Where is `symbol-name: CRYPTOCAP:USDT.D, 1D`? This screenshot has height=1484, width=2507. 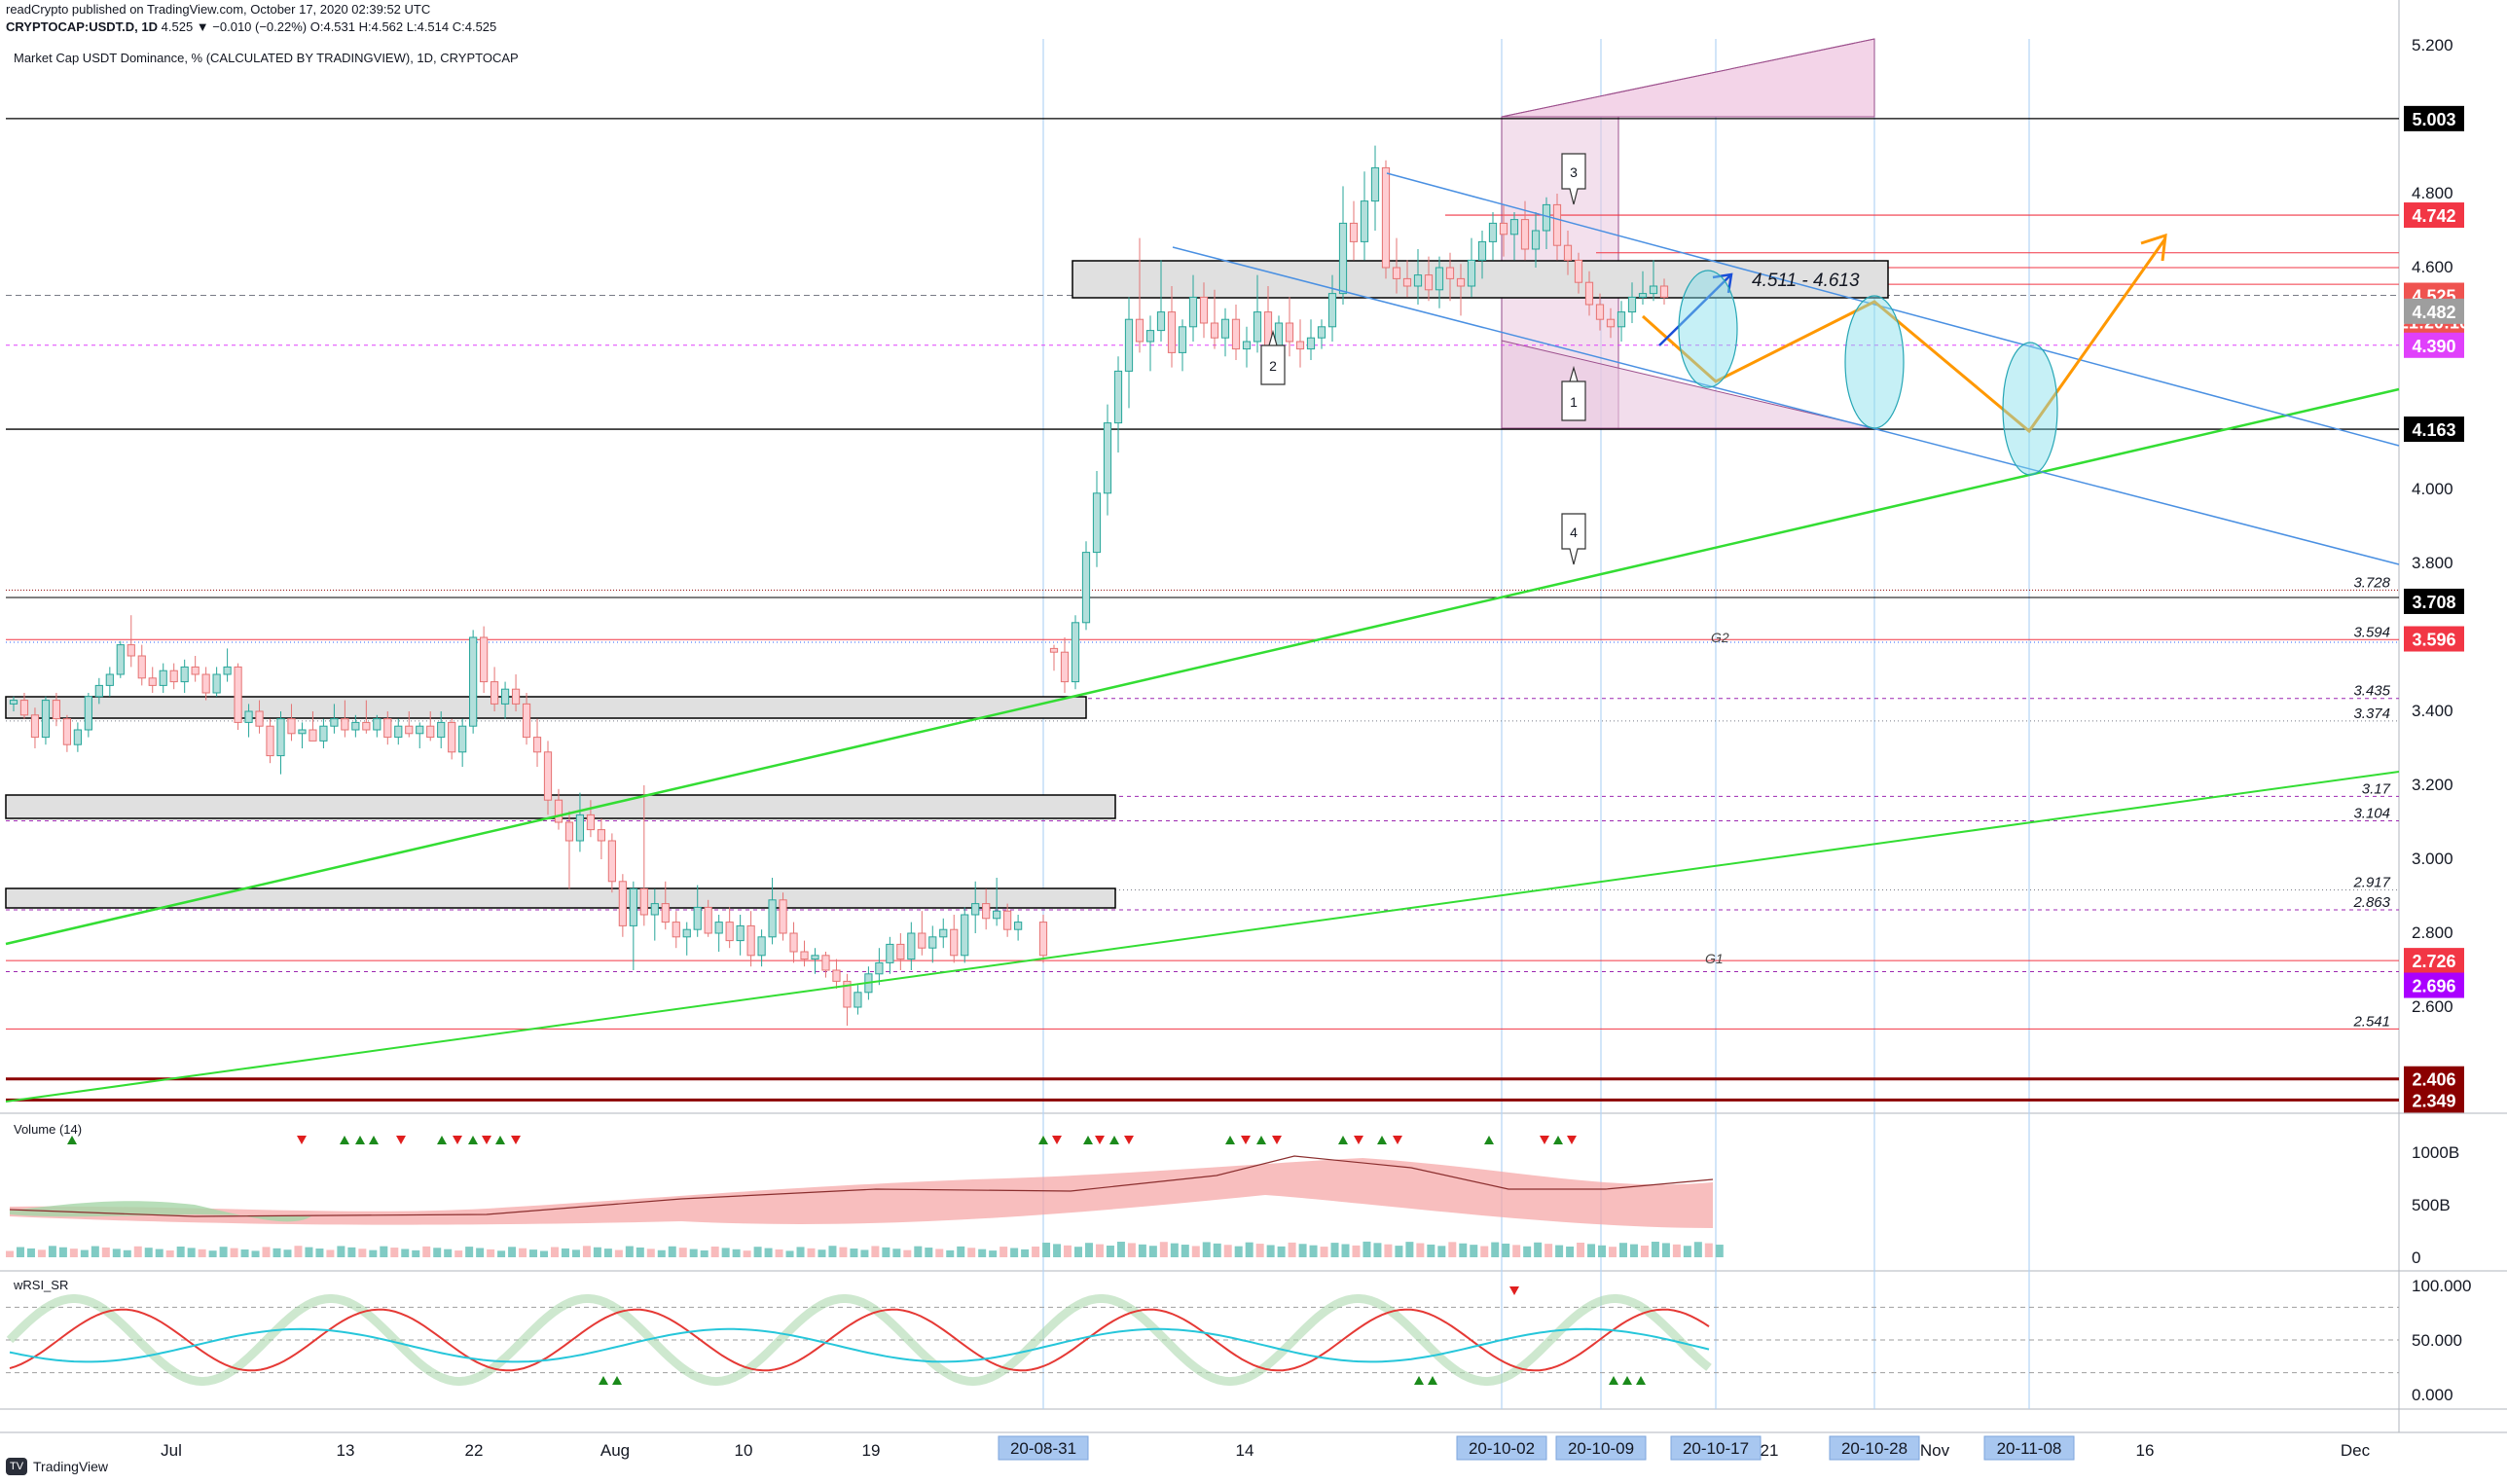
symbol-name: CRYPTOCAP:USDT.D, 1D is located at coordinates (82, 26).